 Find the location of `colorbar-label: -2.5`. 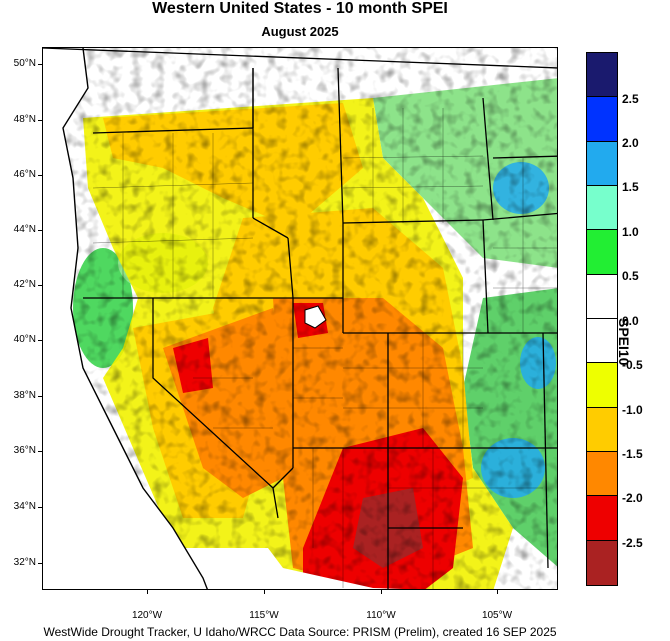

colorbar-label: -2.5 is located at coordinates (632, 543).